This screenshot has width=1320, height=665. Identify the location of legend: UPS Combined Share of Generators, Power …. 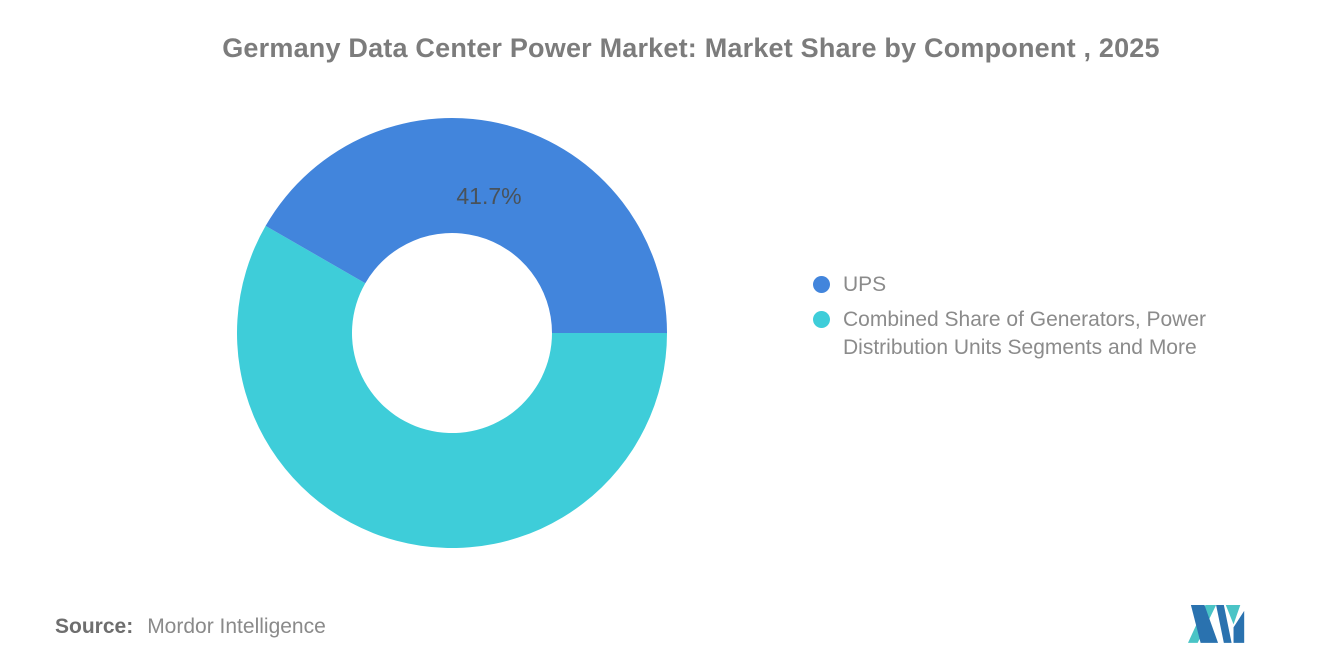
(1009, 320).